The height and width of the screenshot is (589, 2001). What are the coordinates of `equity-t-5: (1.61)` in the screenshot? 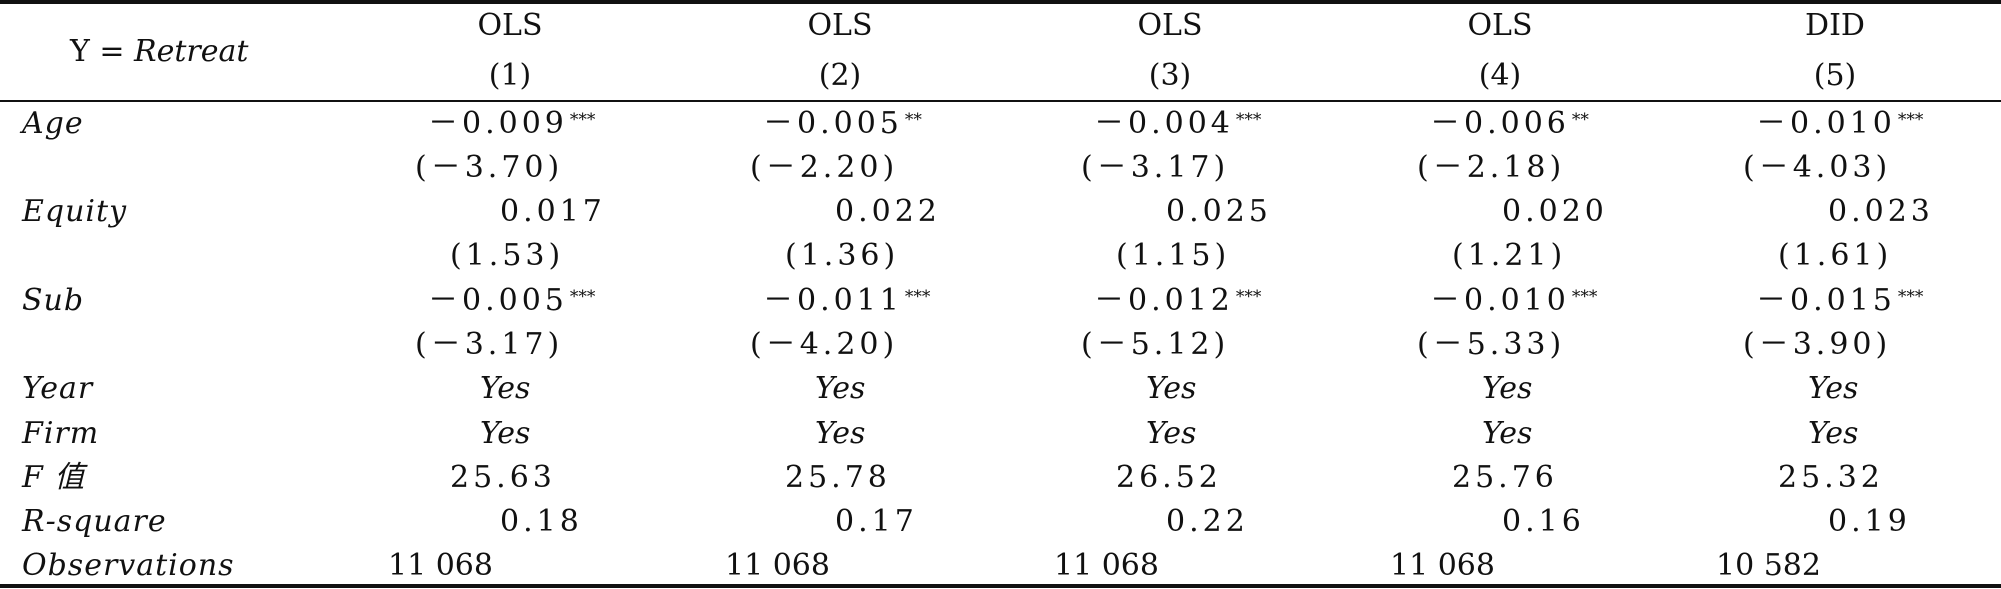 It's located at (1835, 255).